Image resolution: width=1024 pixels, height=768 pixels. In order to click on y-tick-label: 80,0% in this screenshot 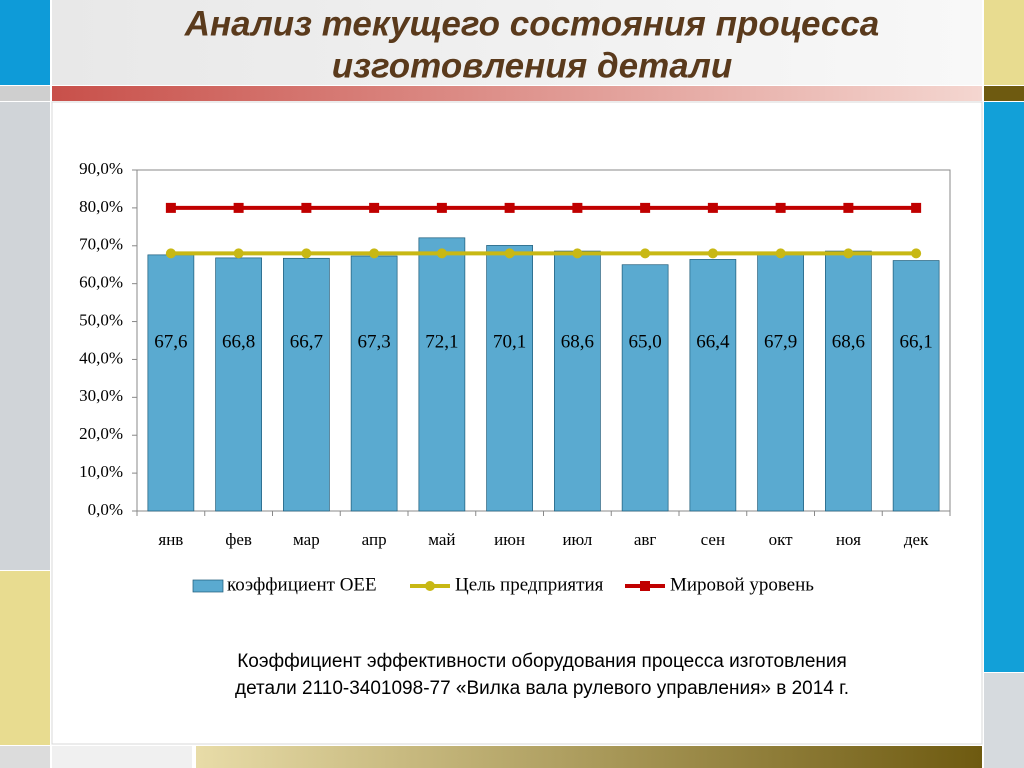, I will do `click(101, 206)`.